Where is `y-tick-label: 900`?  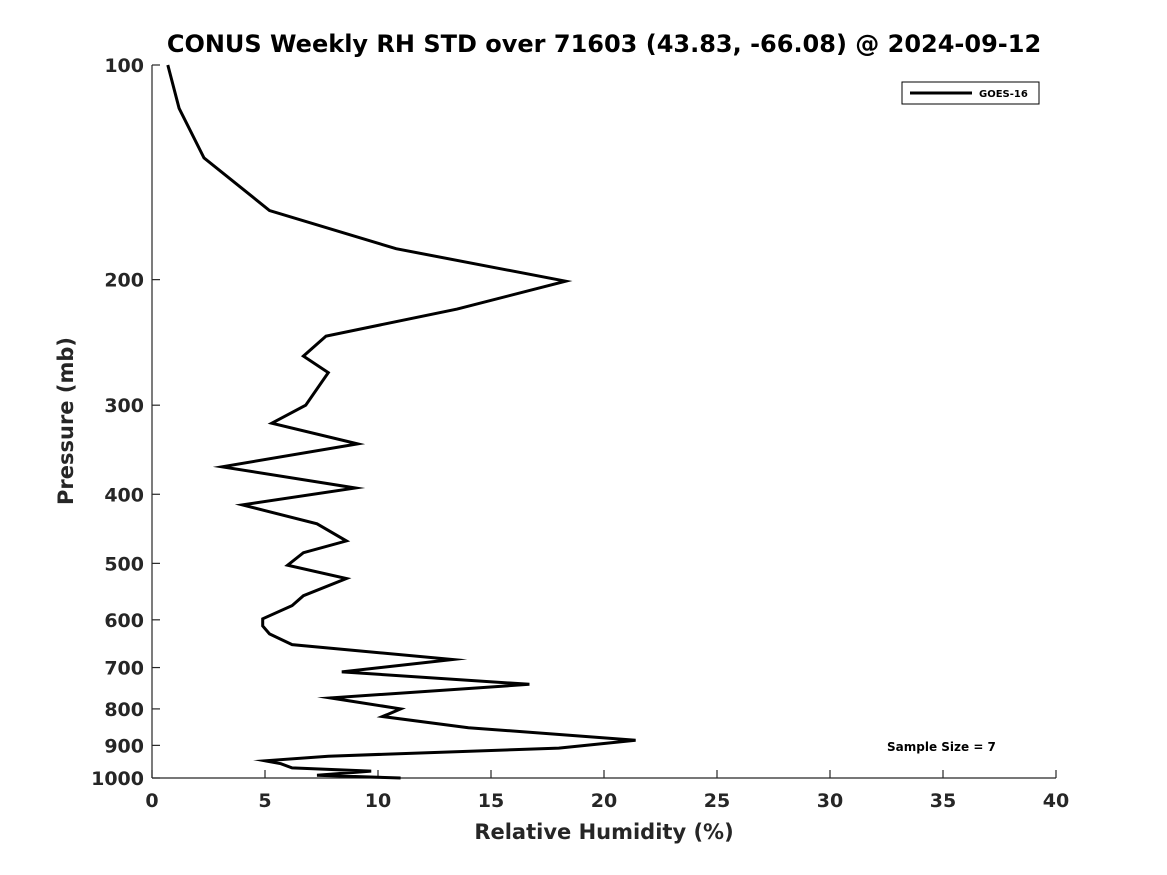
y-tick-label: 900 is located at coordinates (124, 746).